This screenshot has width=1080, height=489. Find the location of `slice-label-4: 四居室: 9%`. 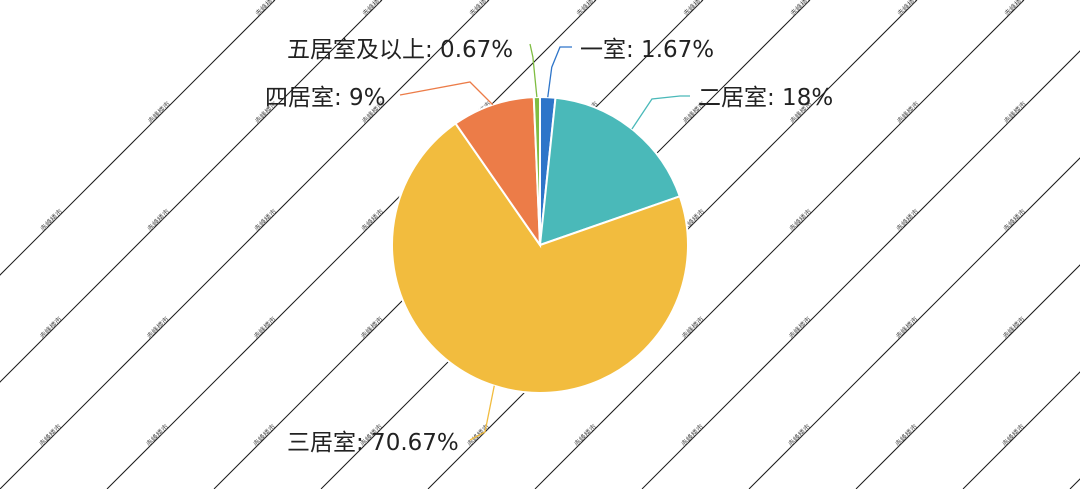

slice-label-4: 四居室: 9% is located at coordinates (325, 98).